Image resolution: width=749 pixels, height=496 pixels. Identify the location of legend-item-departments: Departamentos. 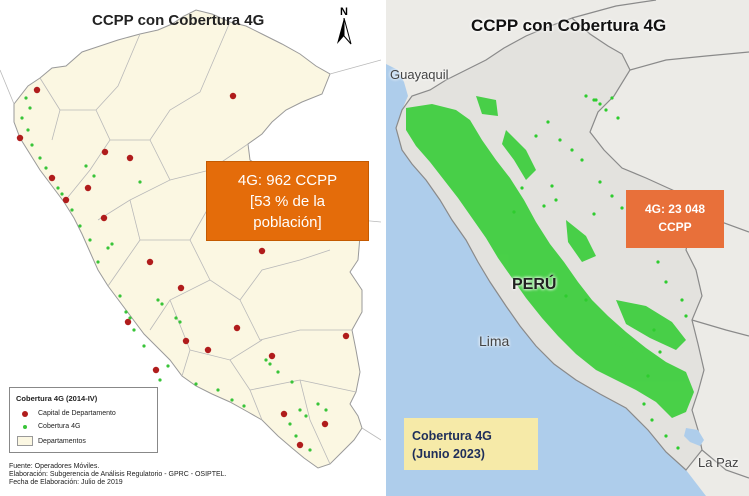
(51, 441).